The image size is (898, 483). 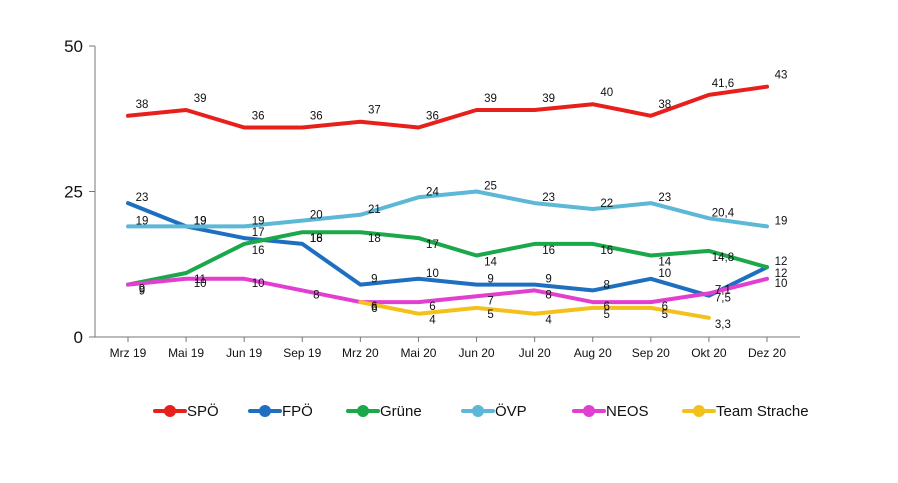 I want to click on data-label: 7, so click(x=490, y=301).